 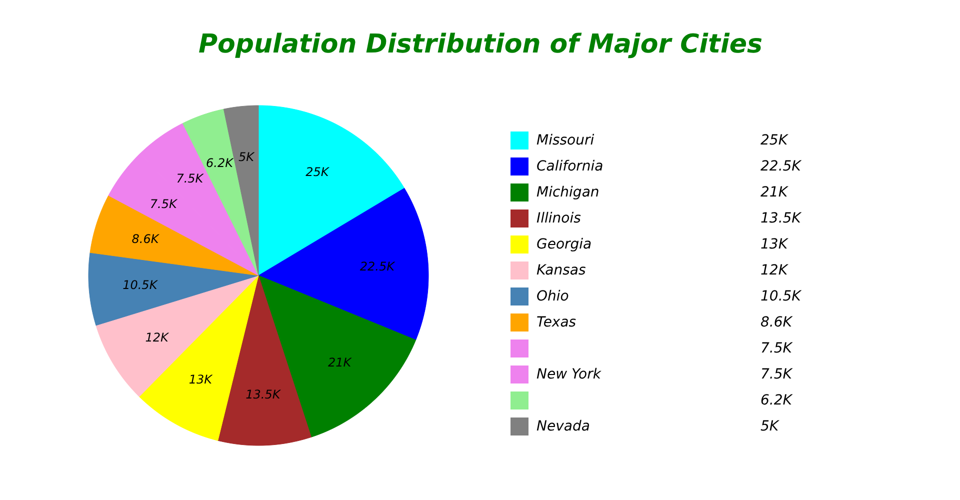 I want to click on text: 10.5K, so click(x=780, y=296).